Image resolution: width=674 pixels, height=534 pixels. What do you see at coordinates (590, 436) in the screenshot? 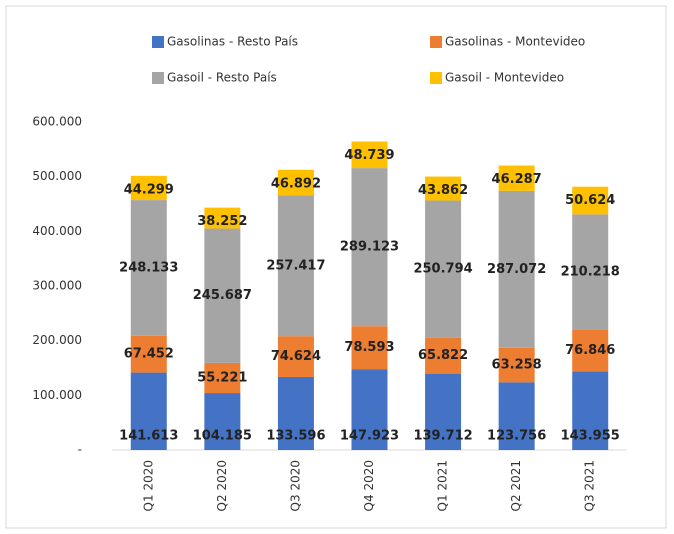
I see `data-label: 143.955` at bounding box center [590, 436].